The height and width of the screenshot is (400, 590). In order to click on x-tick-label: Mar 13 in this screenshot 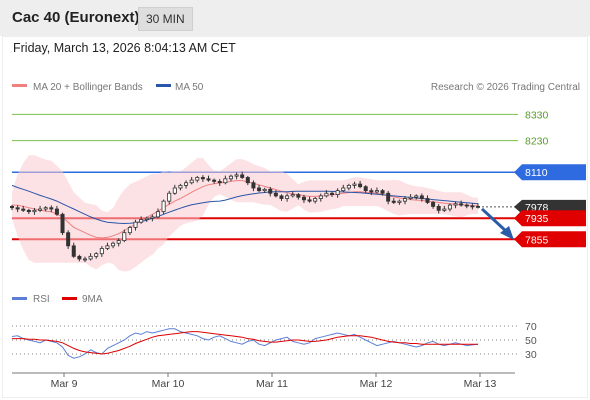, I will do `click(480, 384)`.